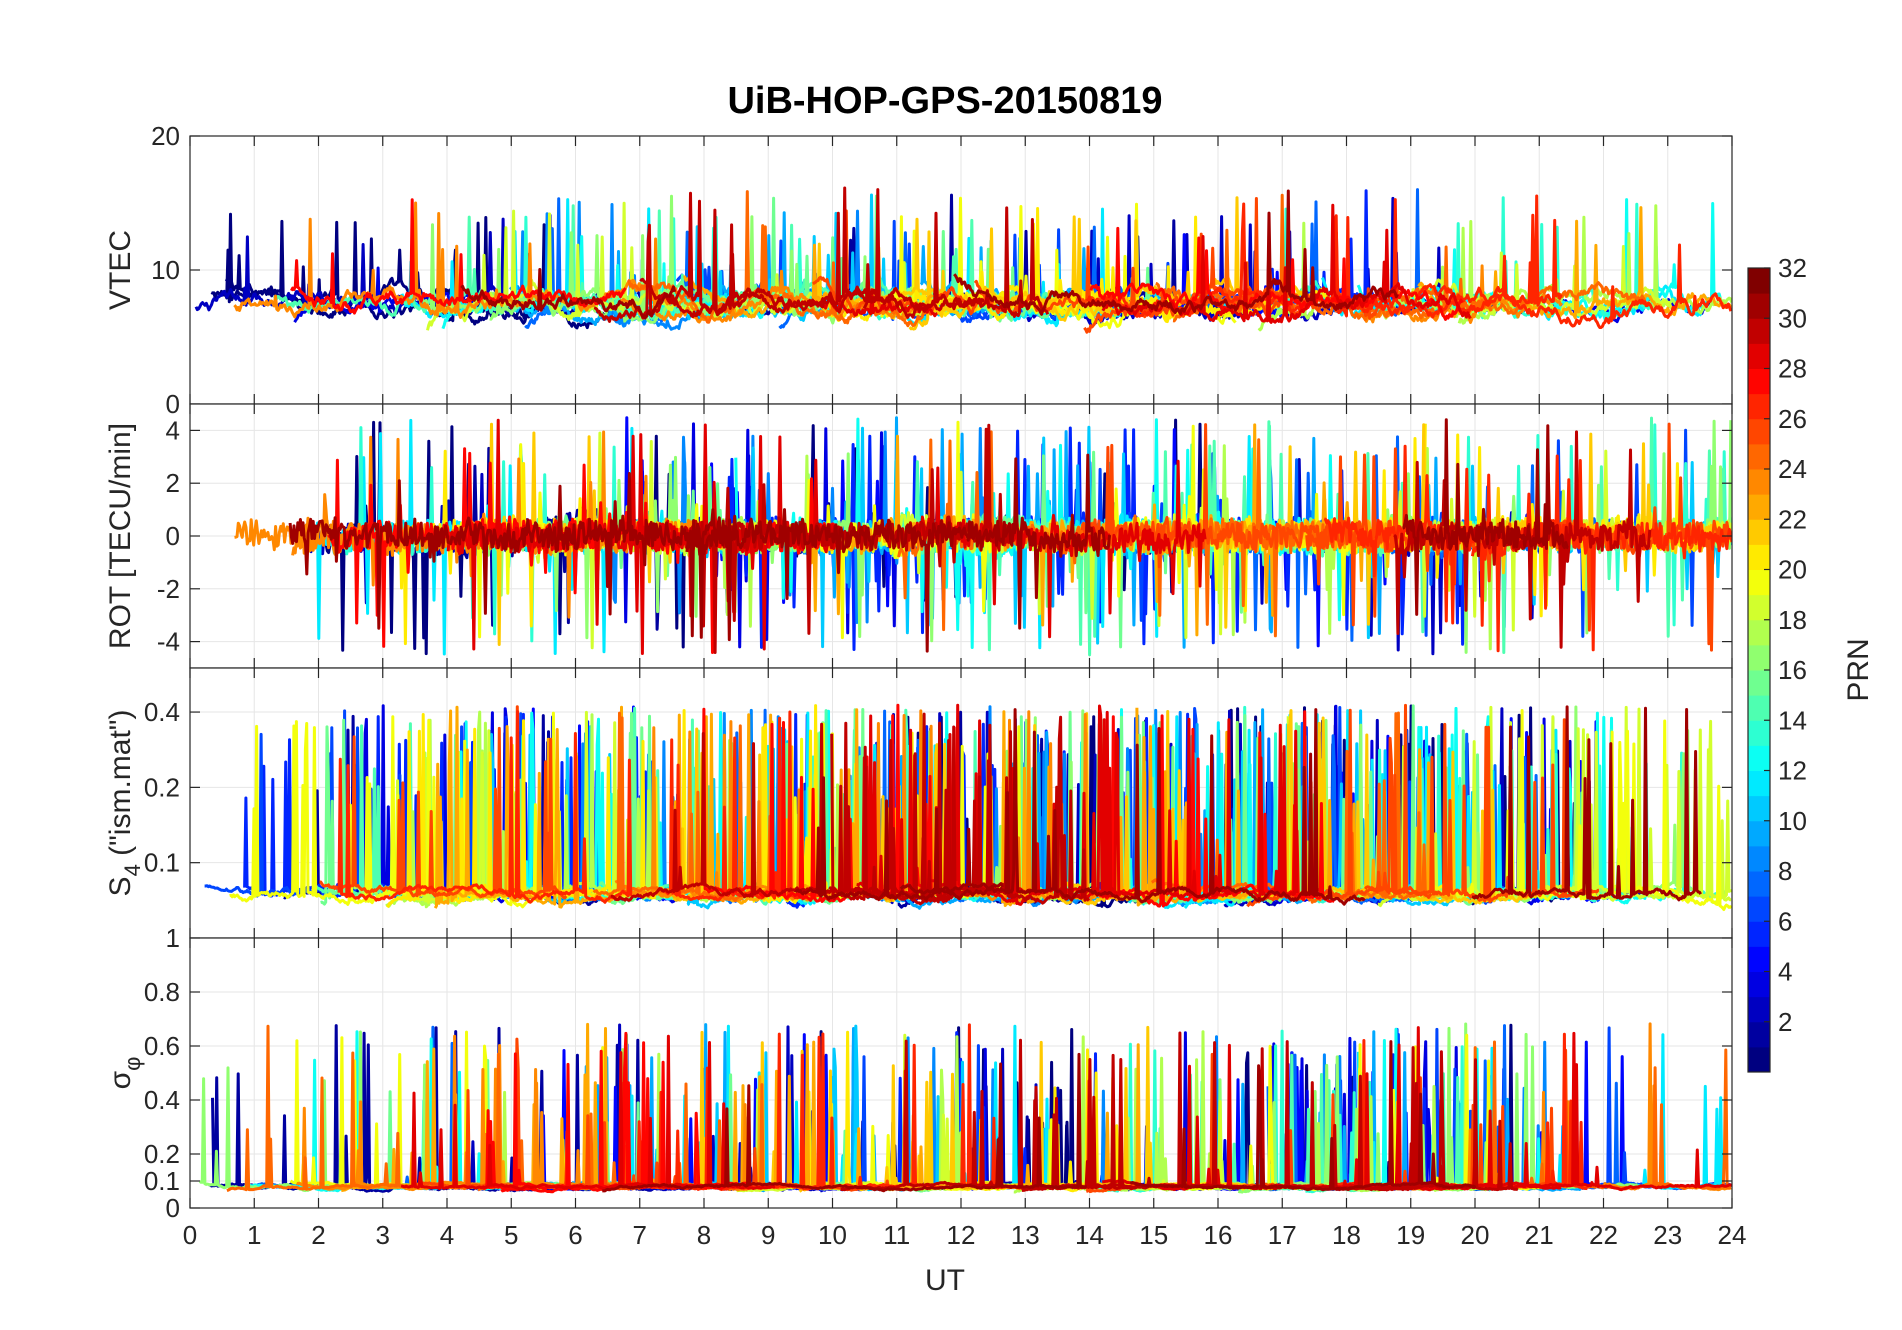 The width and height of the screenshot is (1902, 1330). Describe the element at coordinates (120, 536) in the screenshot. I see `y-axis-label: ROT [TECU/min]` at that location.